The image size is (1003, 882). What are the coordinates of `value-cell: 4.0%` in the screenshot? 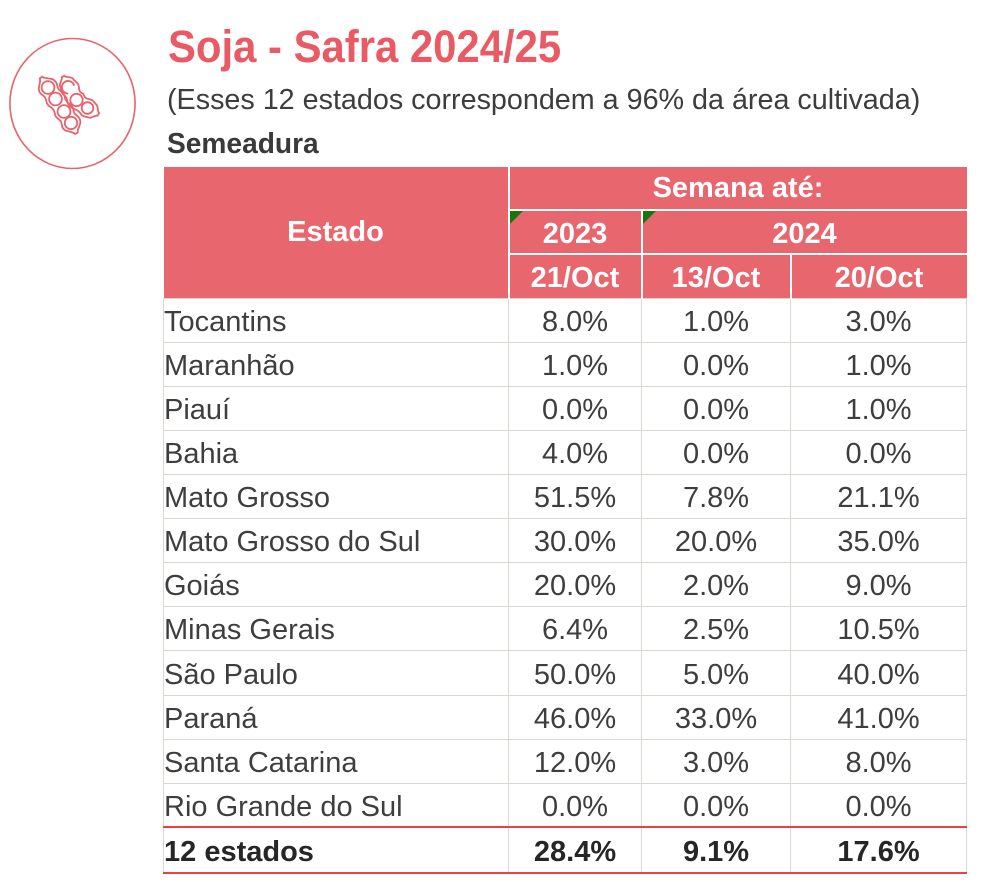 It's located at (575, 452).